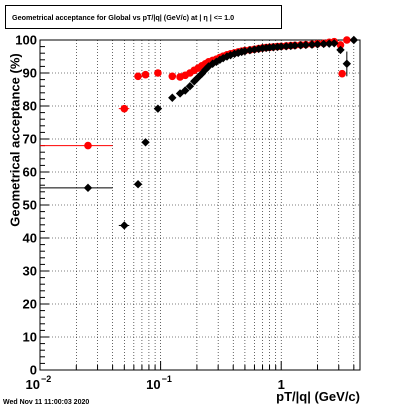 This screenshot has width=400, height=412. Describe the element at coordinates (30, 73) in the screenshot. I see `y-tick-label: 90` at that location.